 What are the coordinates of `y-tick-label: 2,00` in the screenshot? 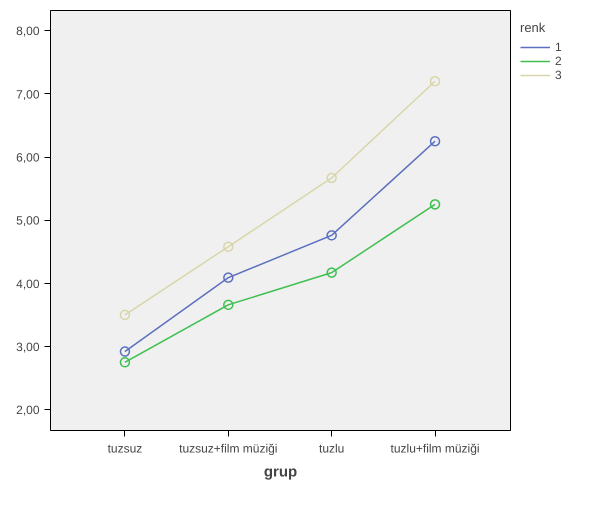 It's located at (28, 410).